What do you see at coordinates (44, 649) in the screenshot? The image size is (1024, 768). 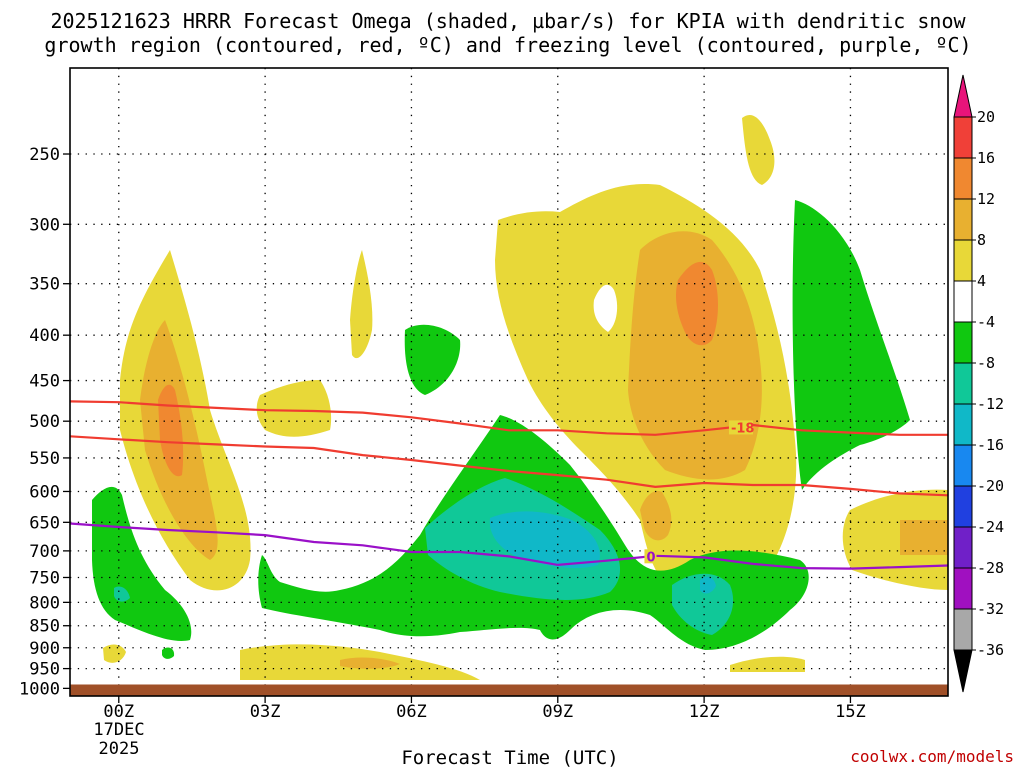 I see `y-tick-label: 900` at bounding box center [44, 649].